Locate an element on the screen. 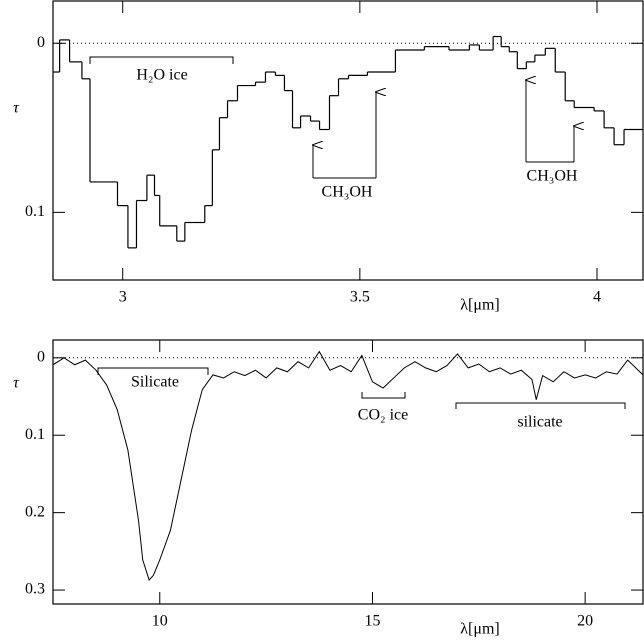 The image size is (644, 640). x-tick-label: 15 is located at coordinates (372, 621).